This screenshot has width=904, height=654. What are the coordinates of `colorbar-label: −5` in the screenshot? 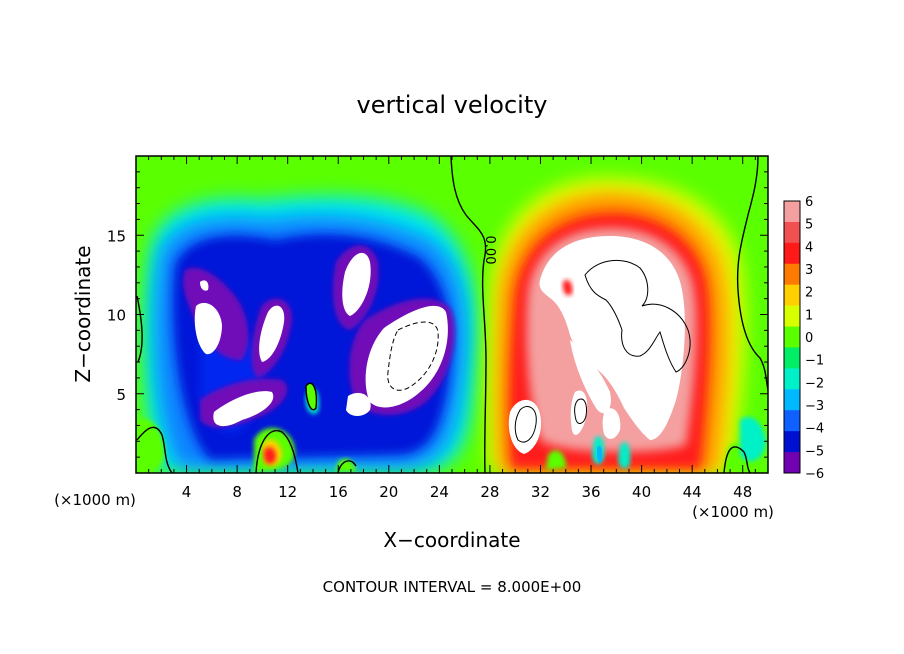 It's located at (814, 451).